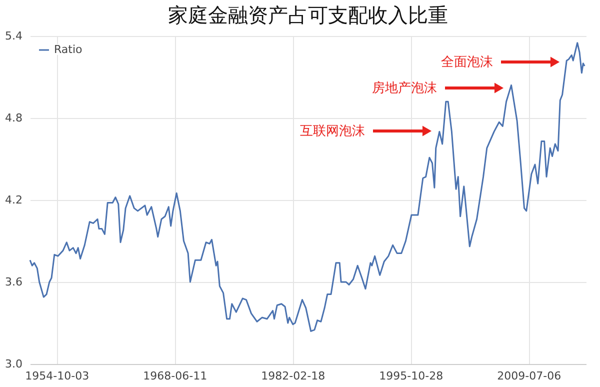 Image resolution: width=600 pixels, height=387 pixels. What do you see at coordinates (411, 376) in the screenshot?
I see `x-tick-label: 1995-10-28` at bounding box center [411, 376].